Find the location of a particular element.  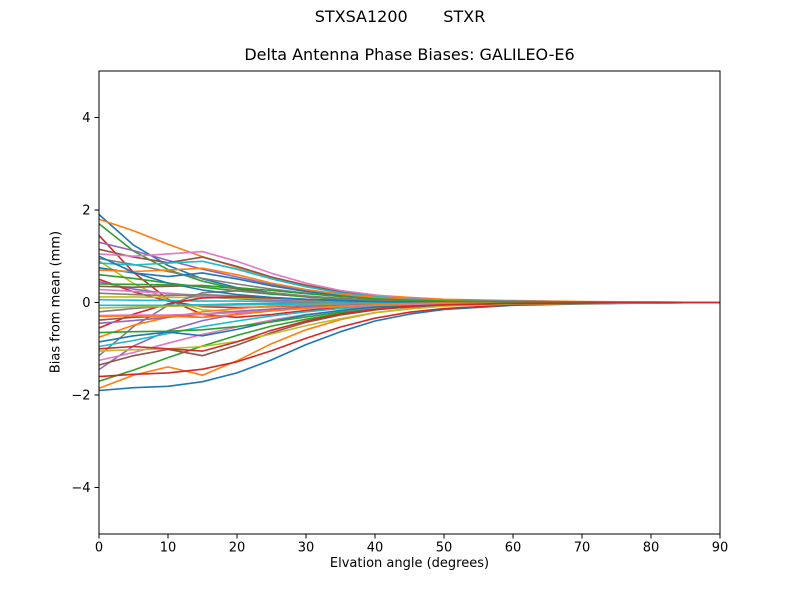

y-tick-label: −4 is located at coordinates (80, 488).